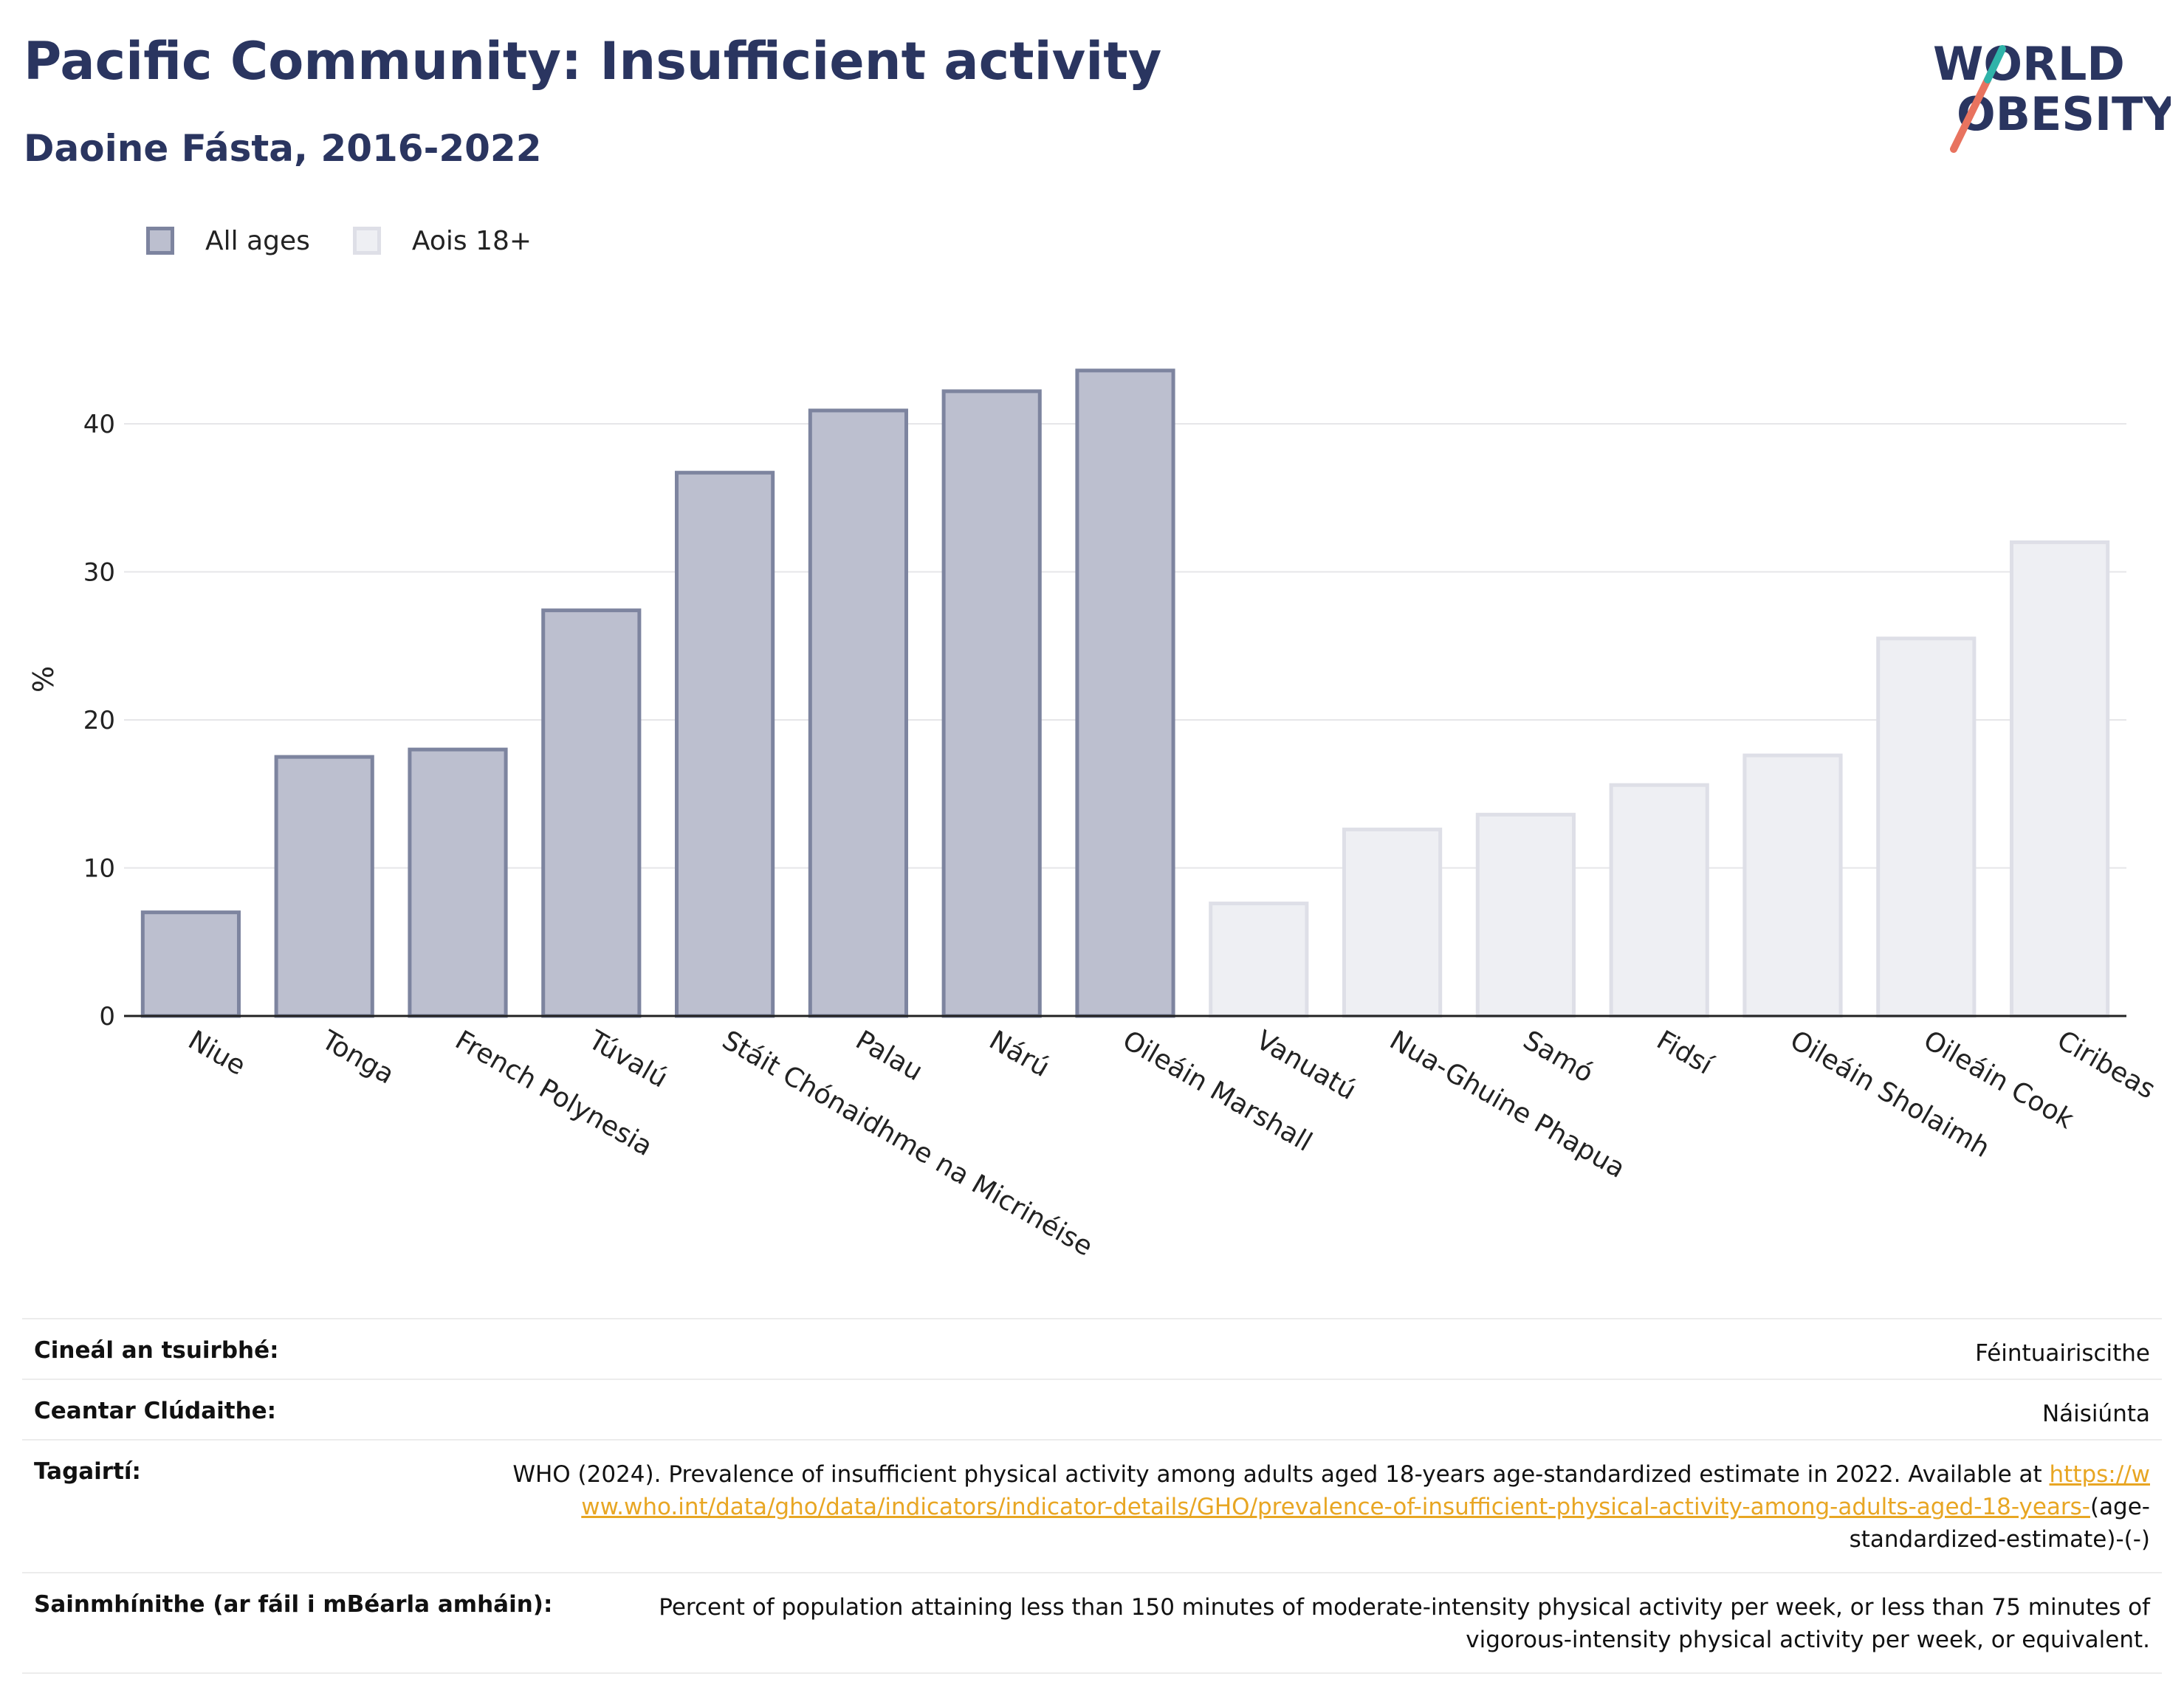 The height and width of the screenshot is (1696, 2184). Describe the element at coordinates (99, 573) in the screenshot. I see `y-tick-label: 30` at that location.